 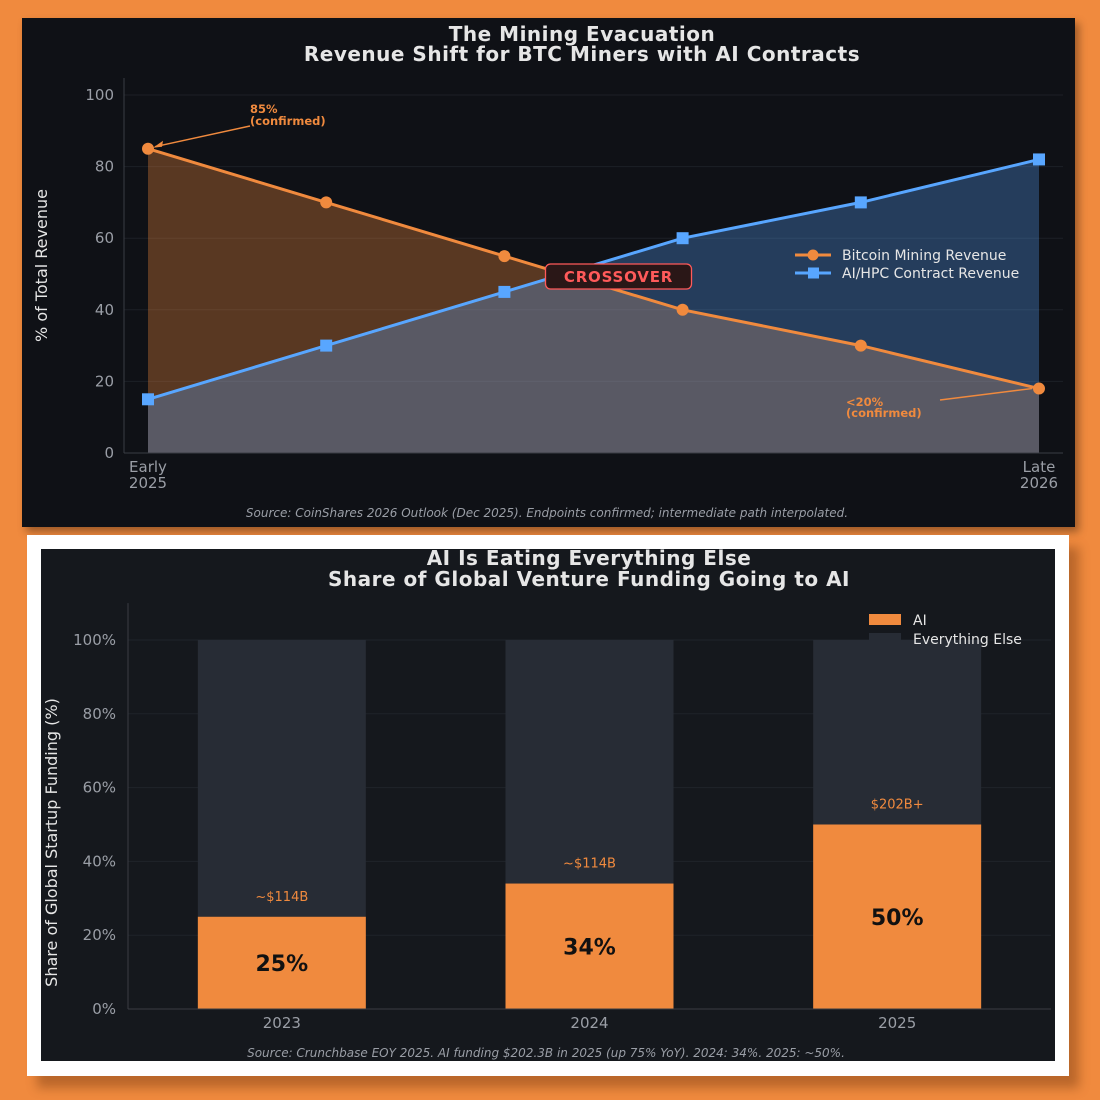 I want to click on y-tick-label: 100, so click(x=99, y=95).